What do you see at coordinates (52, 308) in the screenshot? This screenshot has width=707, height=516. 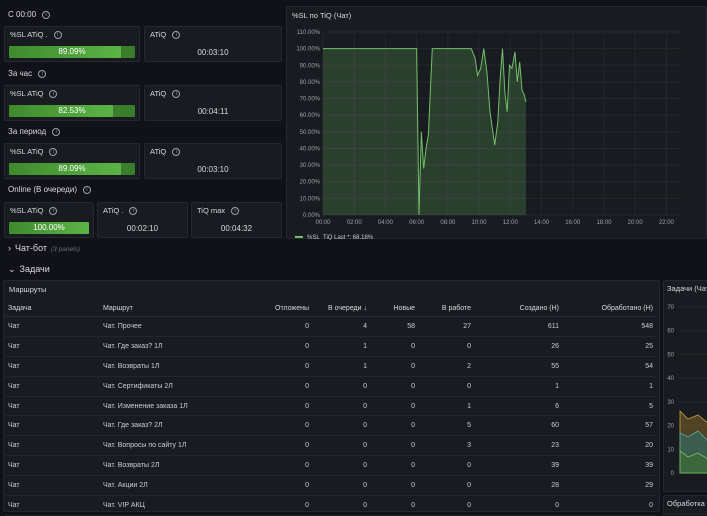 I see `column-header: Задача` at bounding box center [52, 308].